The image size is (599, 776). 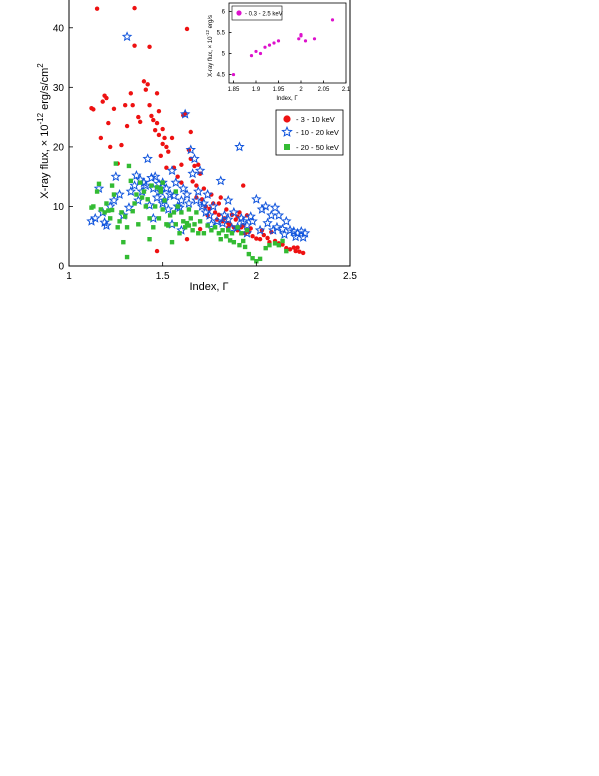 I want to click on inset-x-tick-label-0: 1.85, so click(x=234, y=90).